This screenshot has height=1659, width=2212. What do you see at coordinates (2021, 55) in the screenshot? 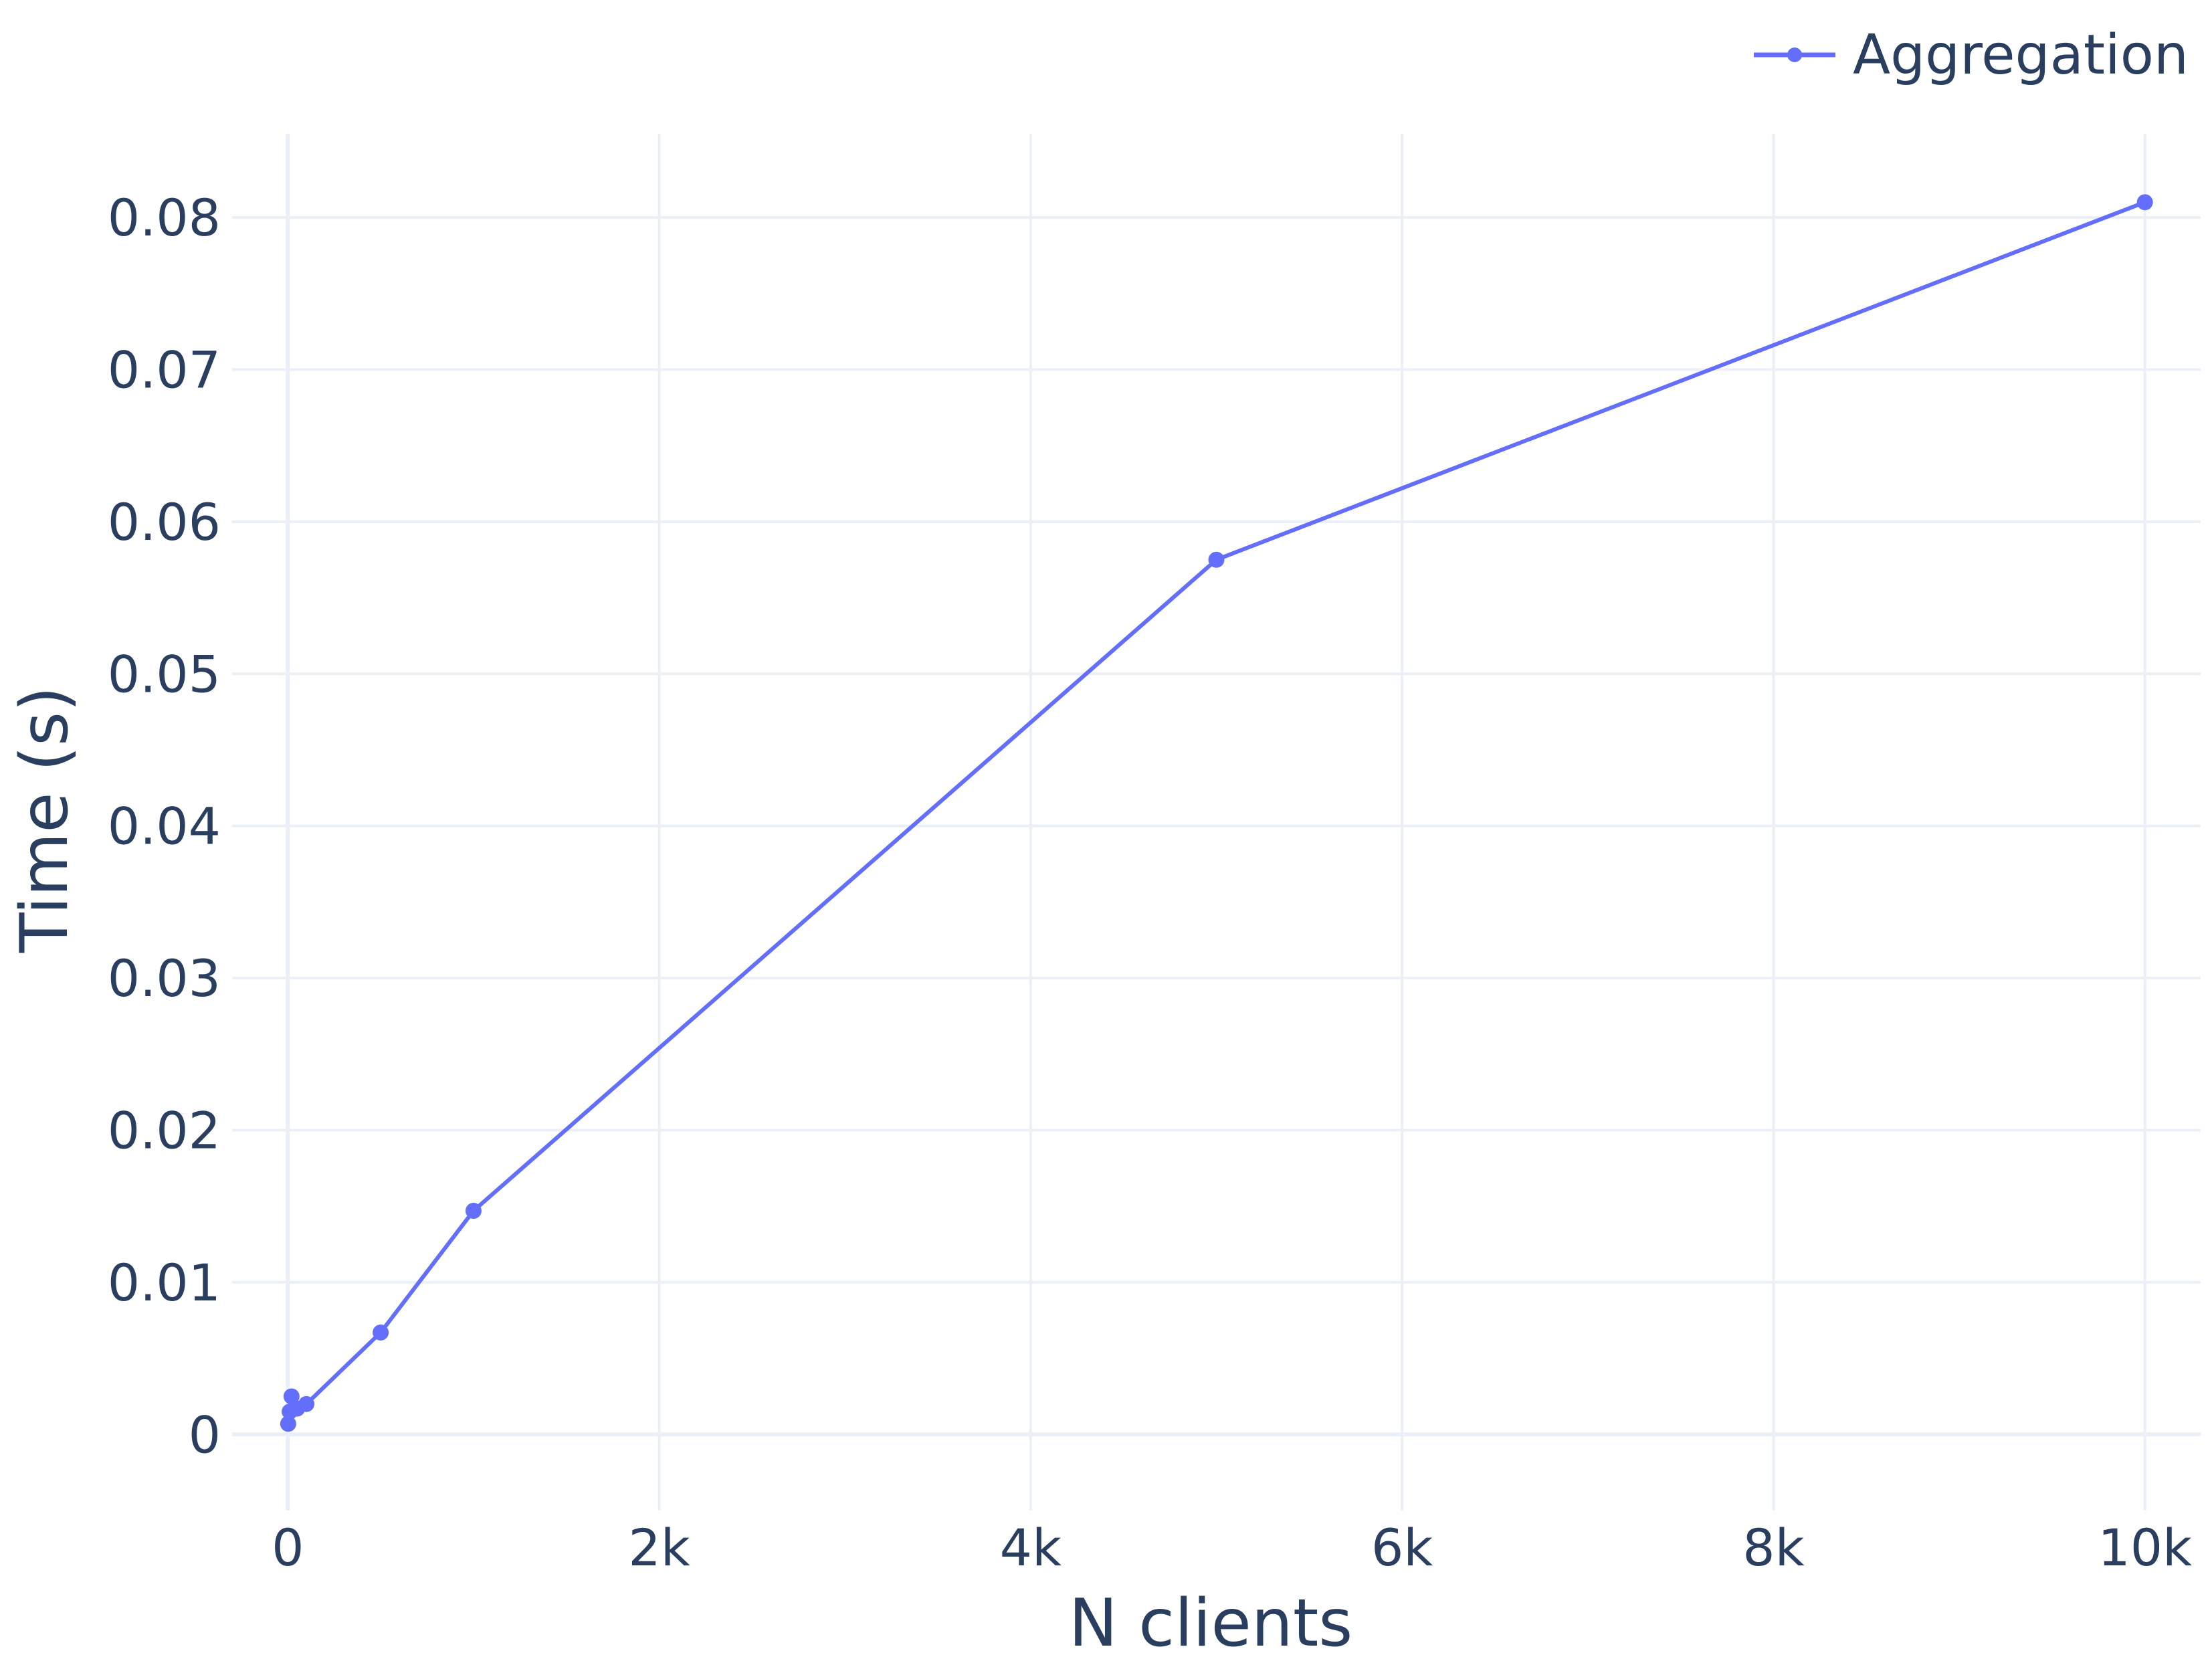
I see `legend-label: Aggregation` at bounding box center [2021, 55].